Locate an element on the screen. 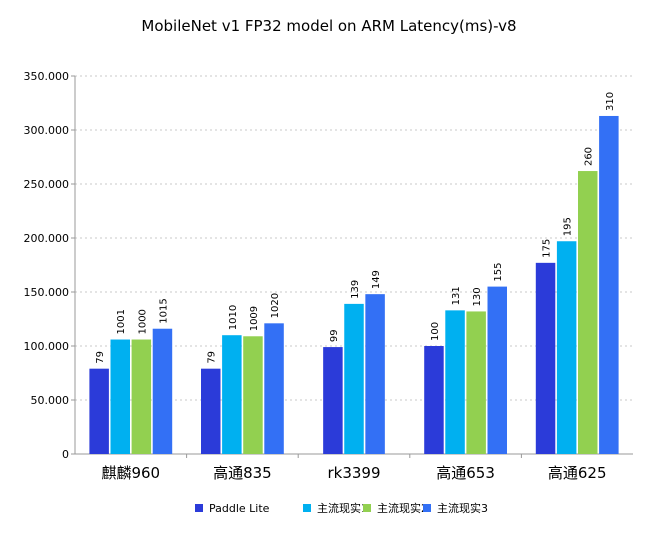  data-label: 260 is located at coordinates (589, 156).